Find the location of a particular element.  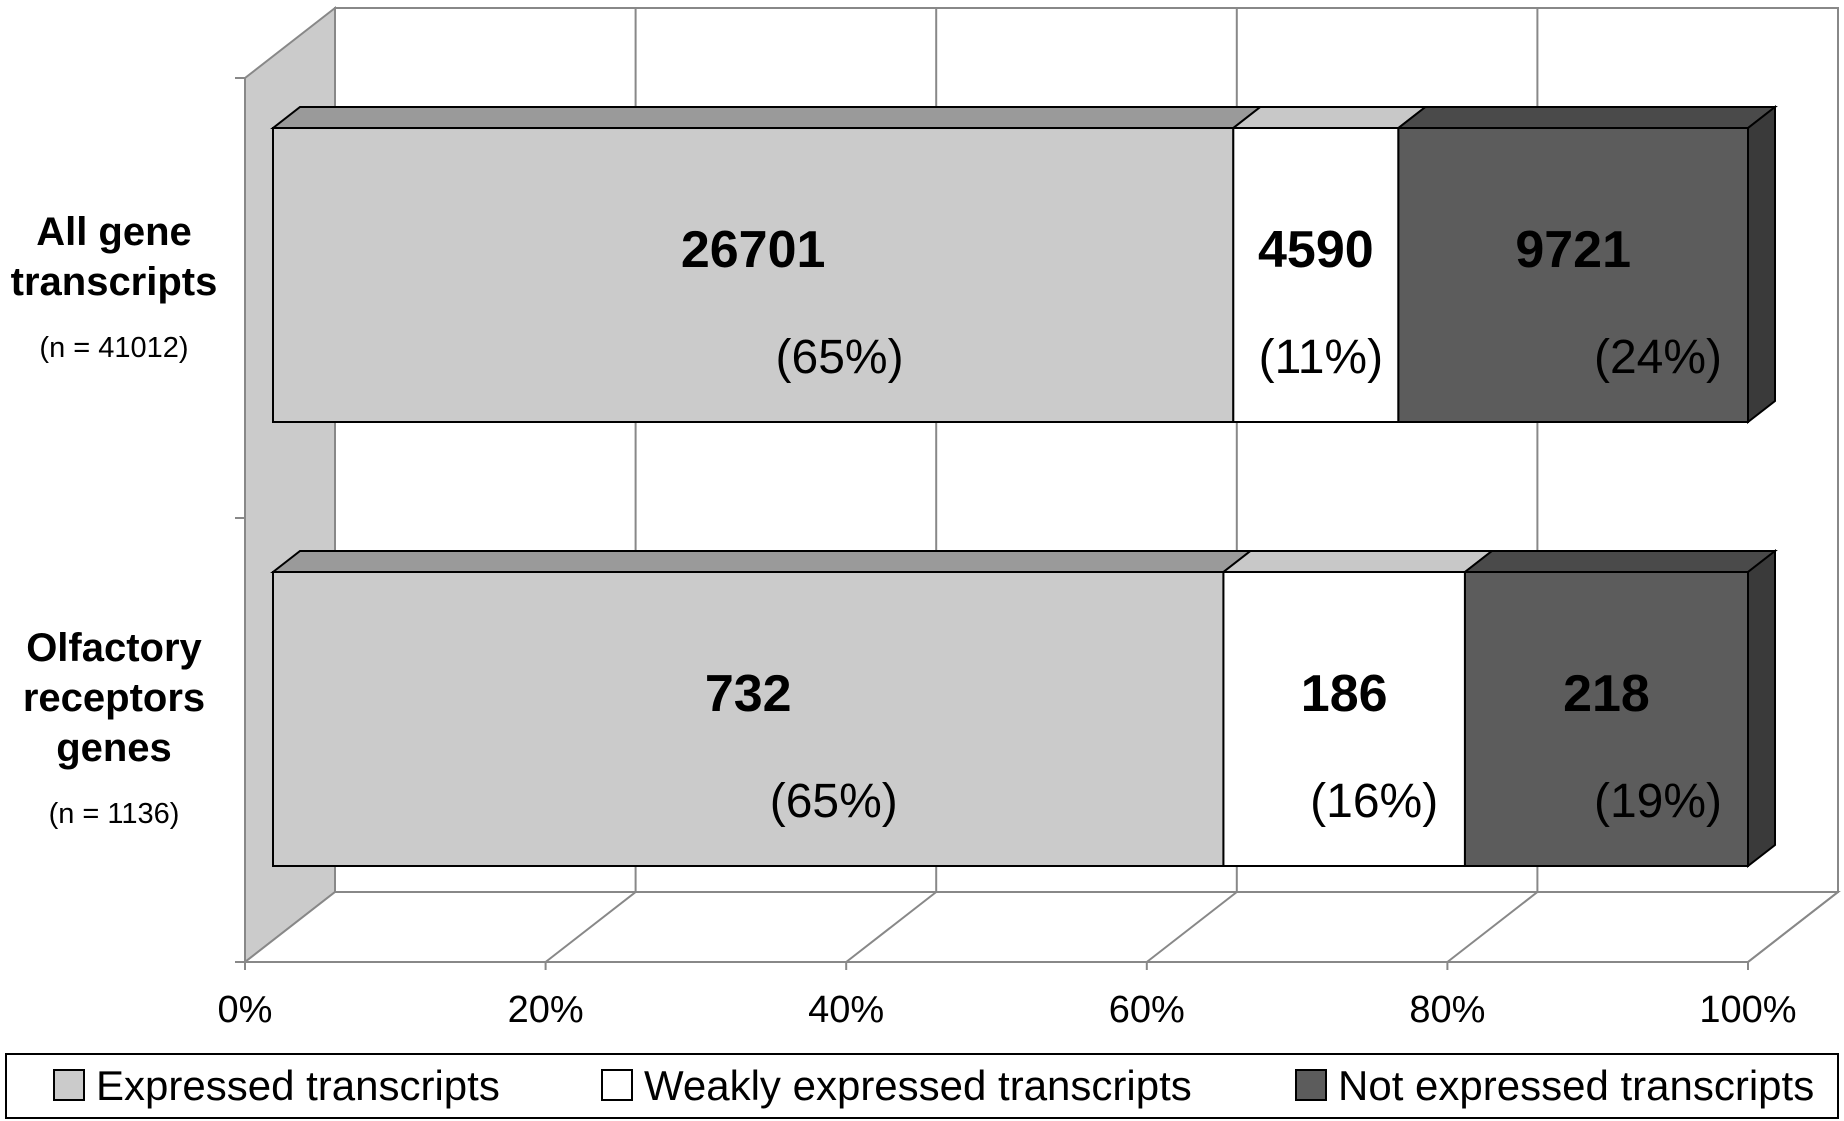

category-label: genes is located at coordinates (114, 748).